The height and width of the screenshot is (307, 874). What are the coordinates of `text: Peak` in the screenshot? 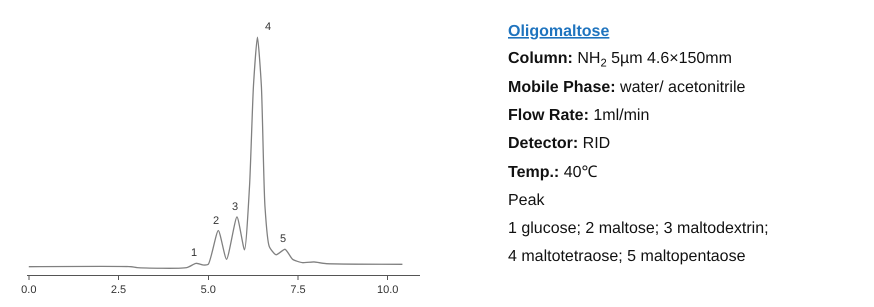 It's located at (527, 200).